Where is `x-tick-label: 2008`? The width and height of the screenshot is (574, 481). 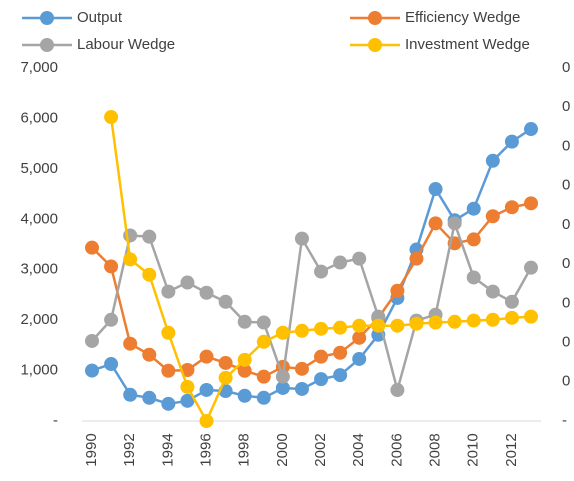 x-tick-label: 2008 is located at coordinates (435, 449).